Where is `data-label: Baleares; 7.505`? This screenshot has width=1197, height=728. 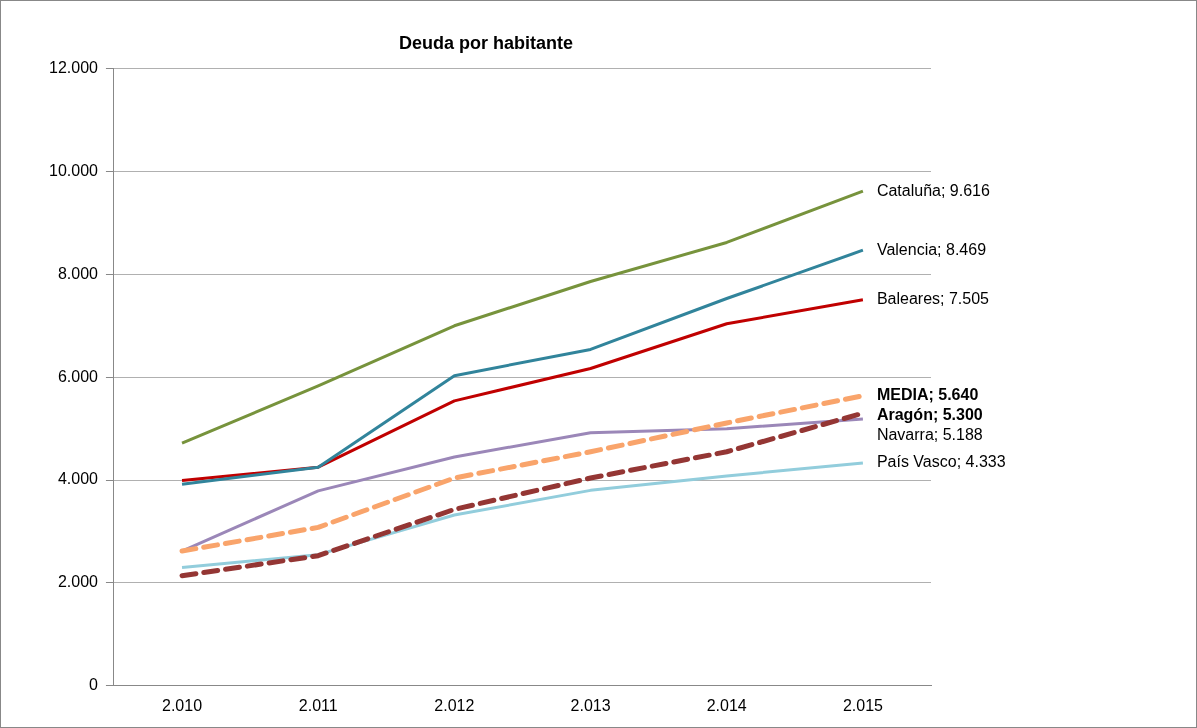
data-label: Baleares; 7.505 is located at coordinates (933, 299).